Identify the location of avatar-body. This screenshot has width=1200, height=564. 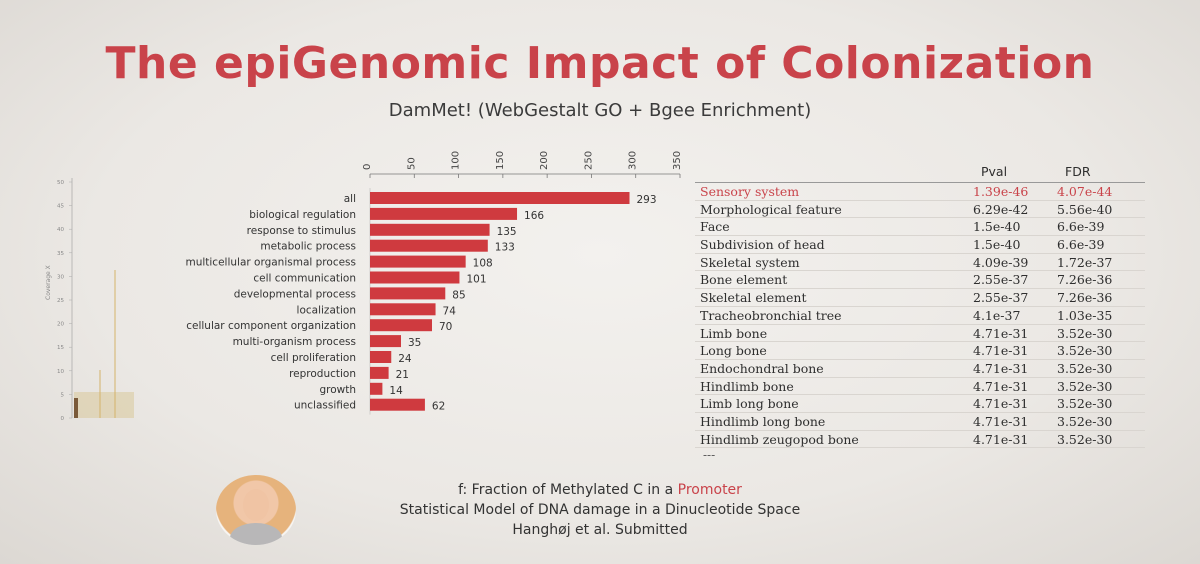
(256, 534).